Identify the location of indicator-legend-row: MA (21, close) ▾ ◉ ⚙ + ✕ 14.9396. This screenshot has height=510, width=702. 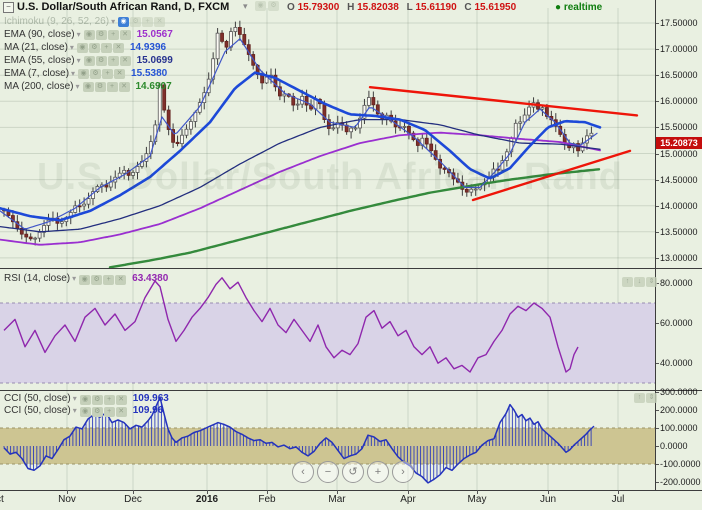
(85, 47).